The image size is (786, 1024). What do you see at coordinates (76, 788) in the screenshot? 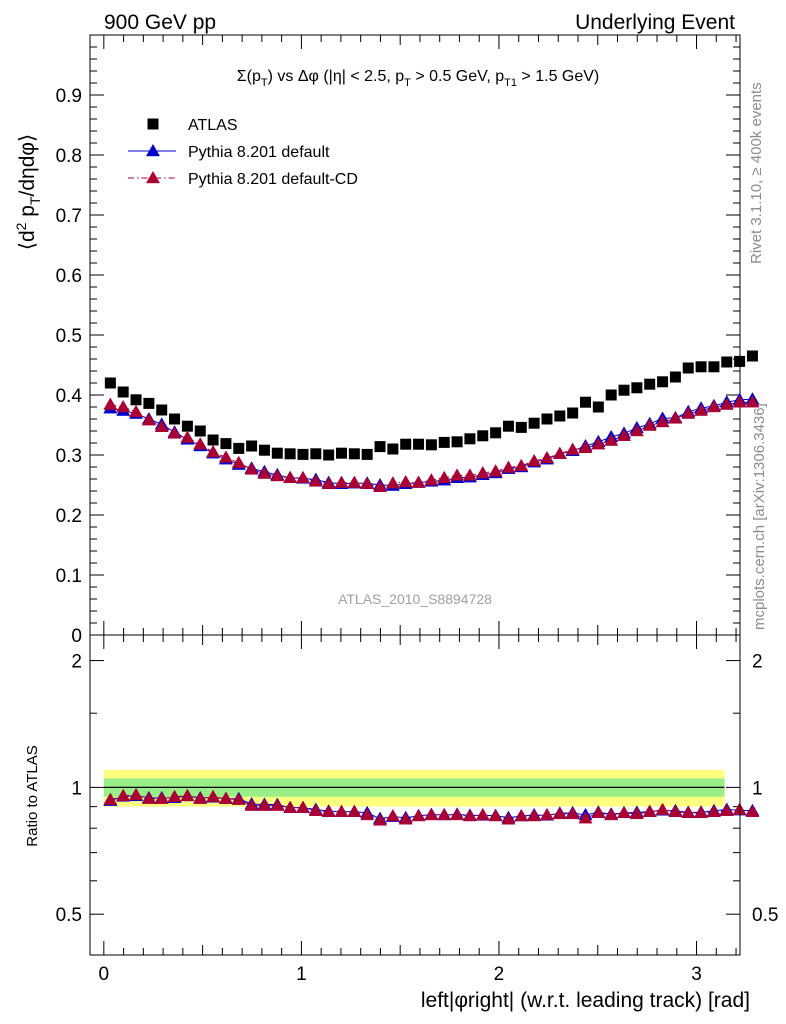
I see `ratio-y-tick-label: 1` at bounding box center [76, 788].